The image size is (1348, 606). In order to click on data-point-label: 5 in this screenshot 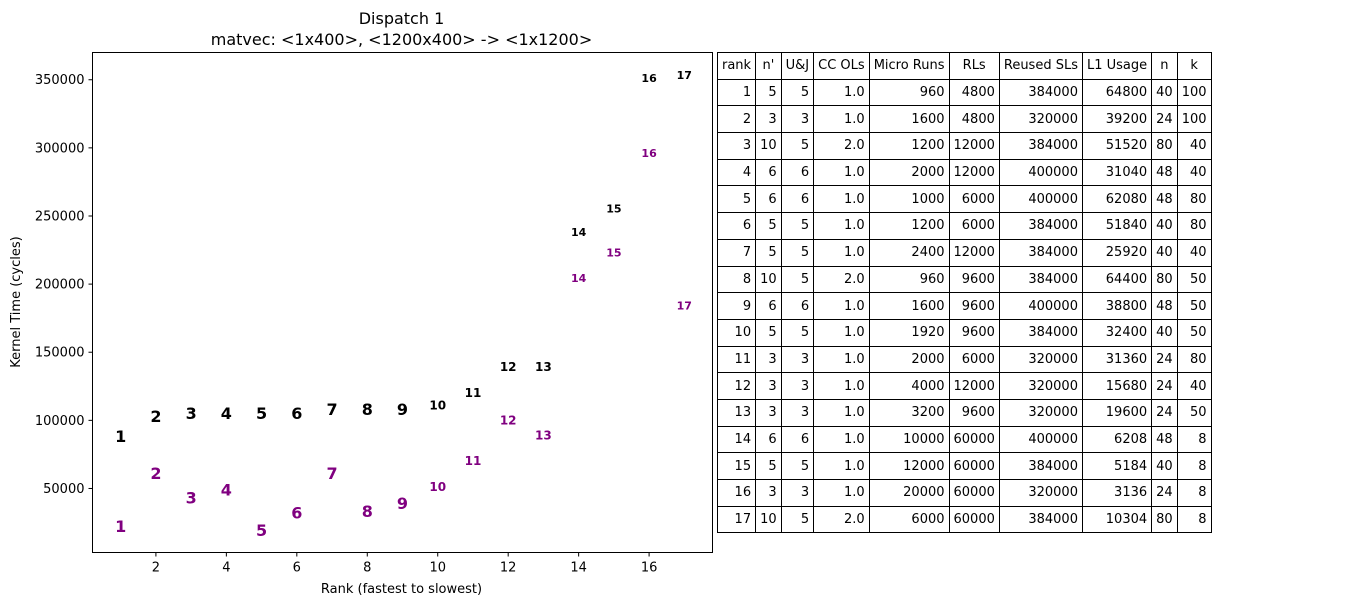, I will do `click(261, 530)`.